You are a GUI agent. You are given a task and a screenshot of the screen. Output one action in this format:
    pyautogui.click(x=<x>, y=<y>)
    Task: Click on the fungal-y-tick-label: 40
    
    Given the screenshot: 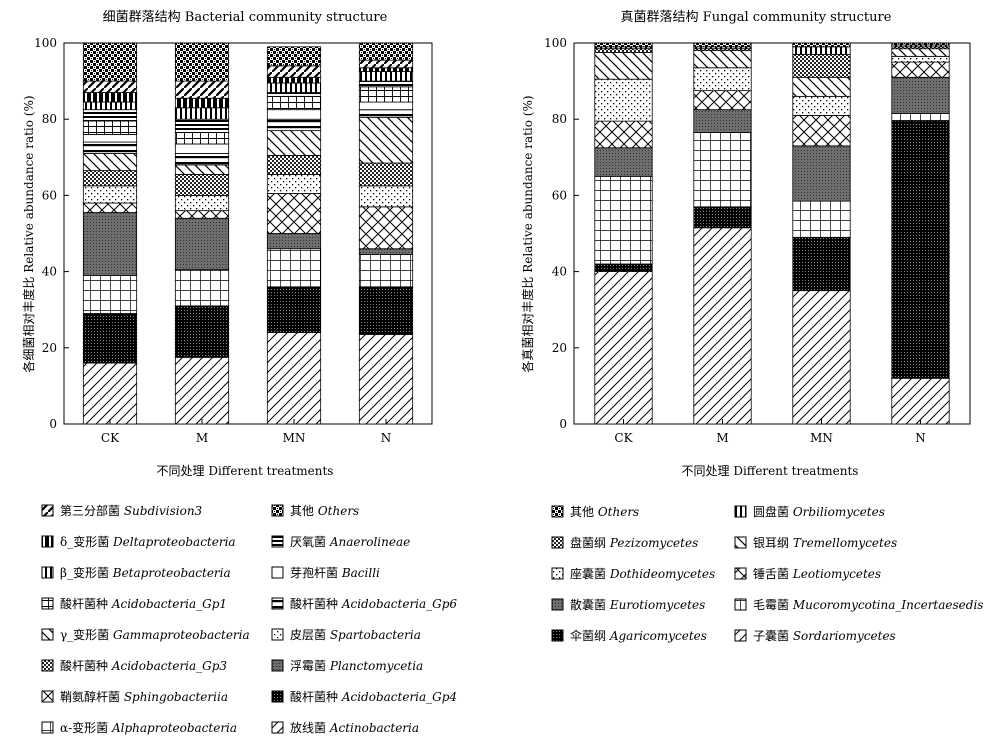 What is the action you would take?
    pyautogui.click(x=559, y=272)
    